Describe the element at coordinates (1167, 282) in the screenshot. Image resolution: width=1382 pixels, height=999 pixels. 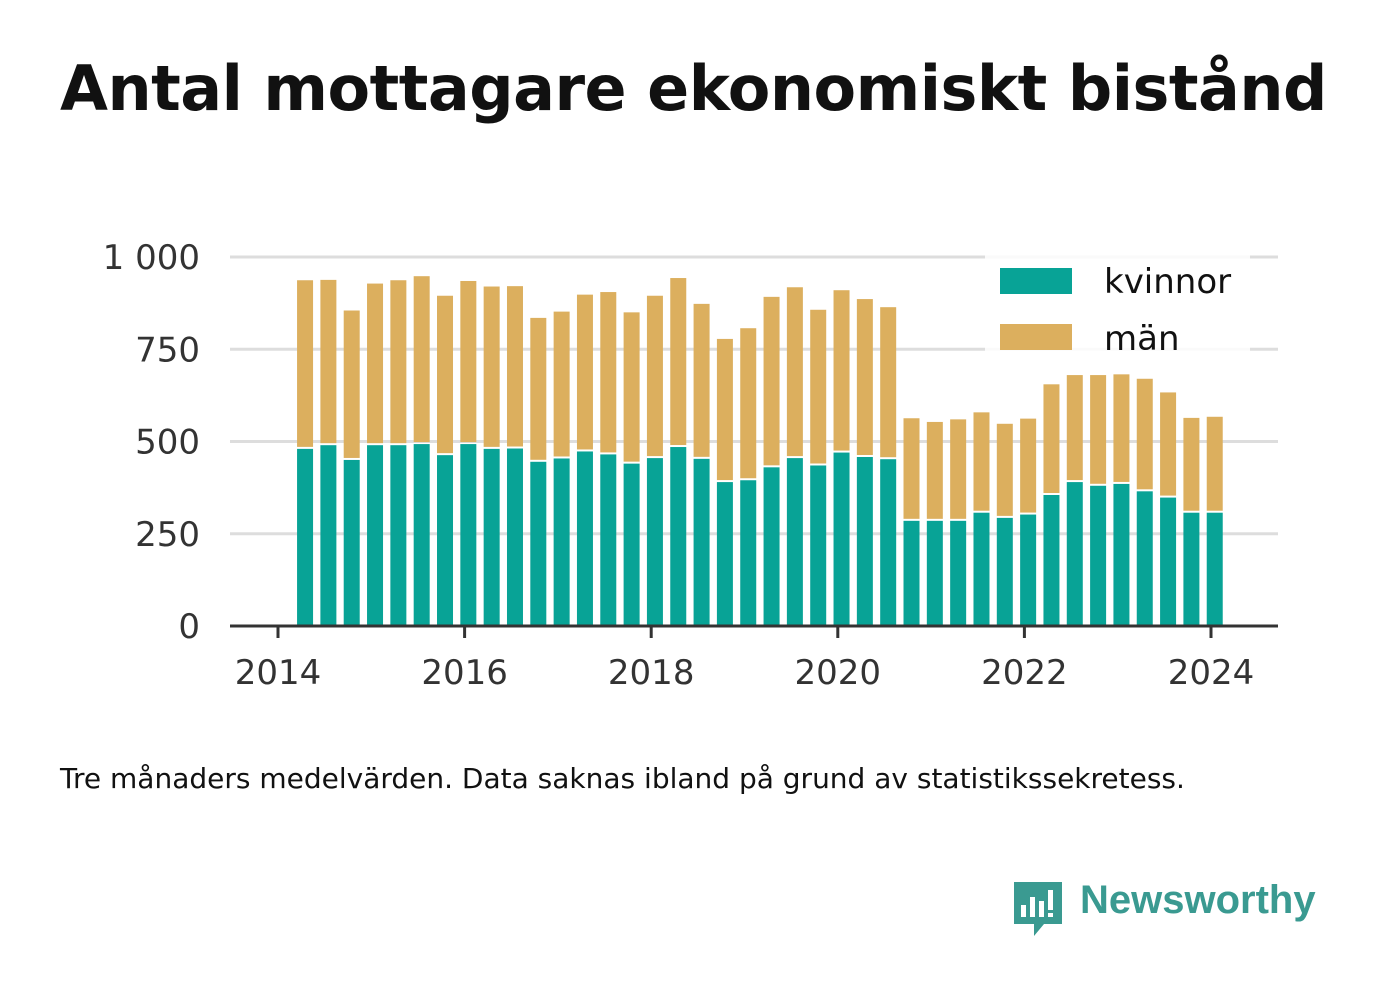
I see `legend-label-kvinnor: kvinnor` at that location.